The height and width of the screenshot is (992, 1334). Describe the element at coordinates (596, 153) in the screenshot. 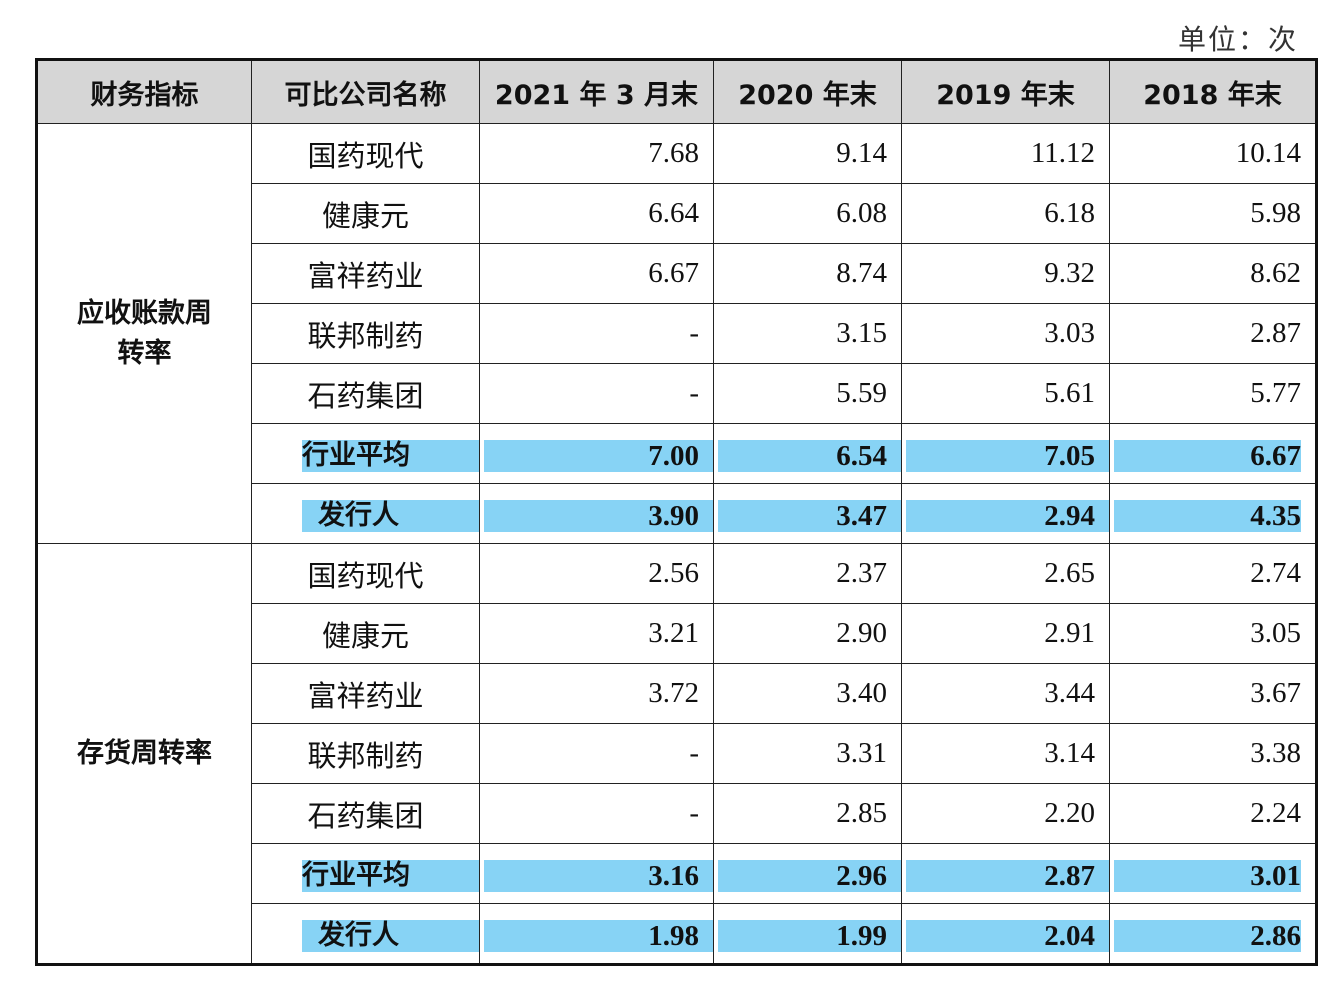

I see `value: 7.68` at that location.